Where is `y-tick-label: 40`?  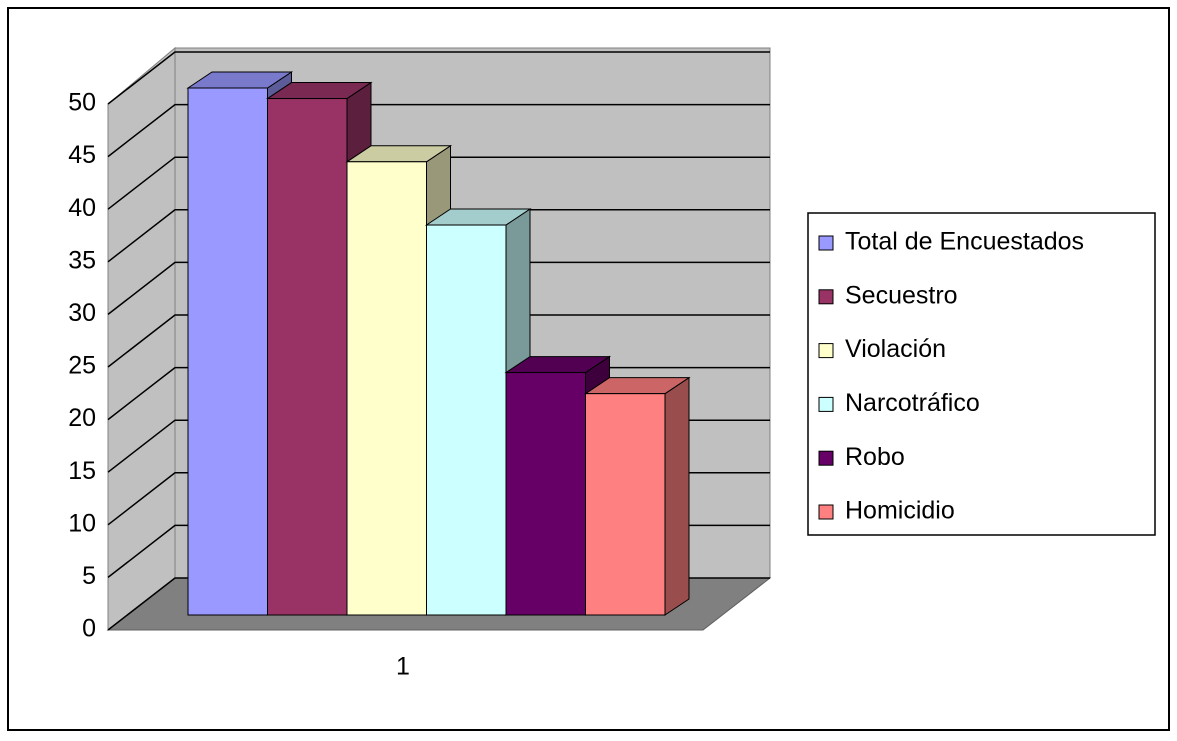 y-tick-label: 40 is located at coordinates (82, 208).